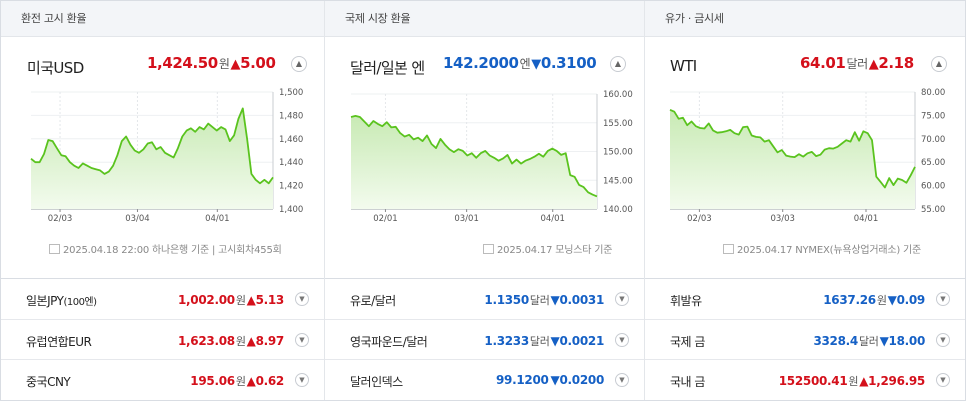 This screenshot has height=401, width=966. Describe the element at coordinates (618, 124) in the screenshot. I see `y-tick-label: 155.00` at that location.